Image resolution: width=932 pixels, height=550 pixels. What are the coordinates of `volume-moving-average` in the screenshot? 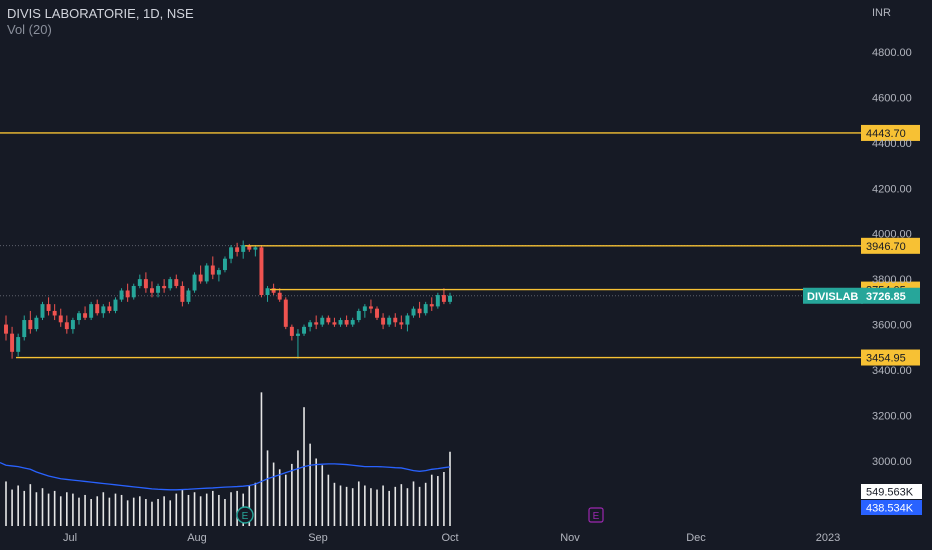 It's located at (225, 476).